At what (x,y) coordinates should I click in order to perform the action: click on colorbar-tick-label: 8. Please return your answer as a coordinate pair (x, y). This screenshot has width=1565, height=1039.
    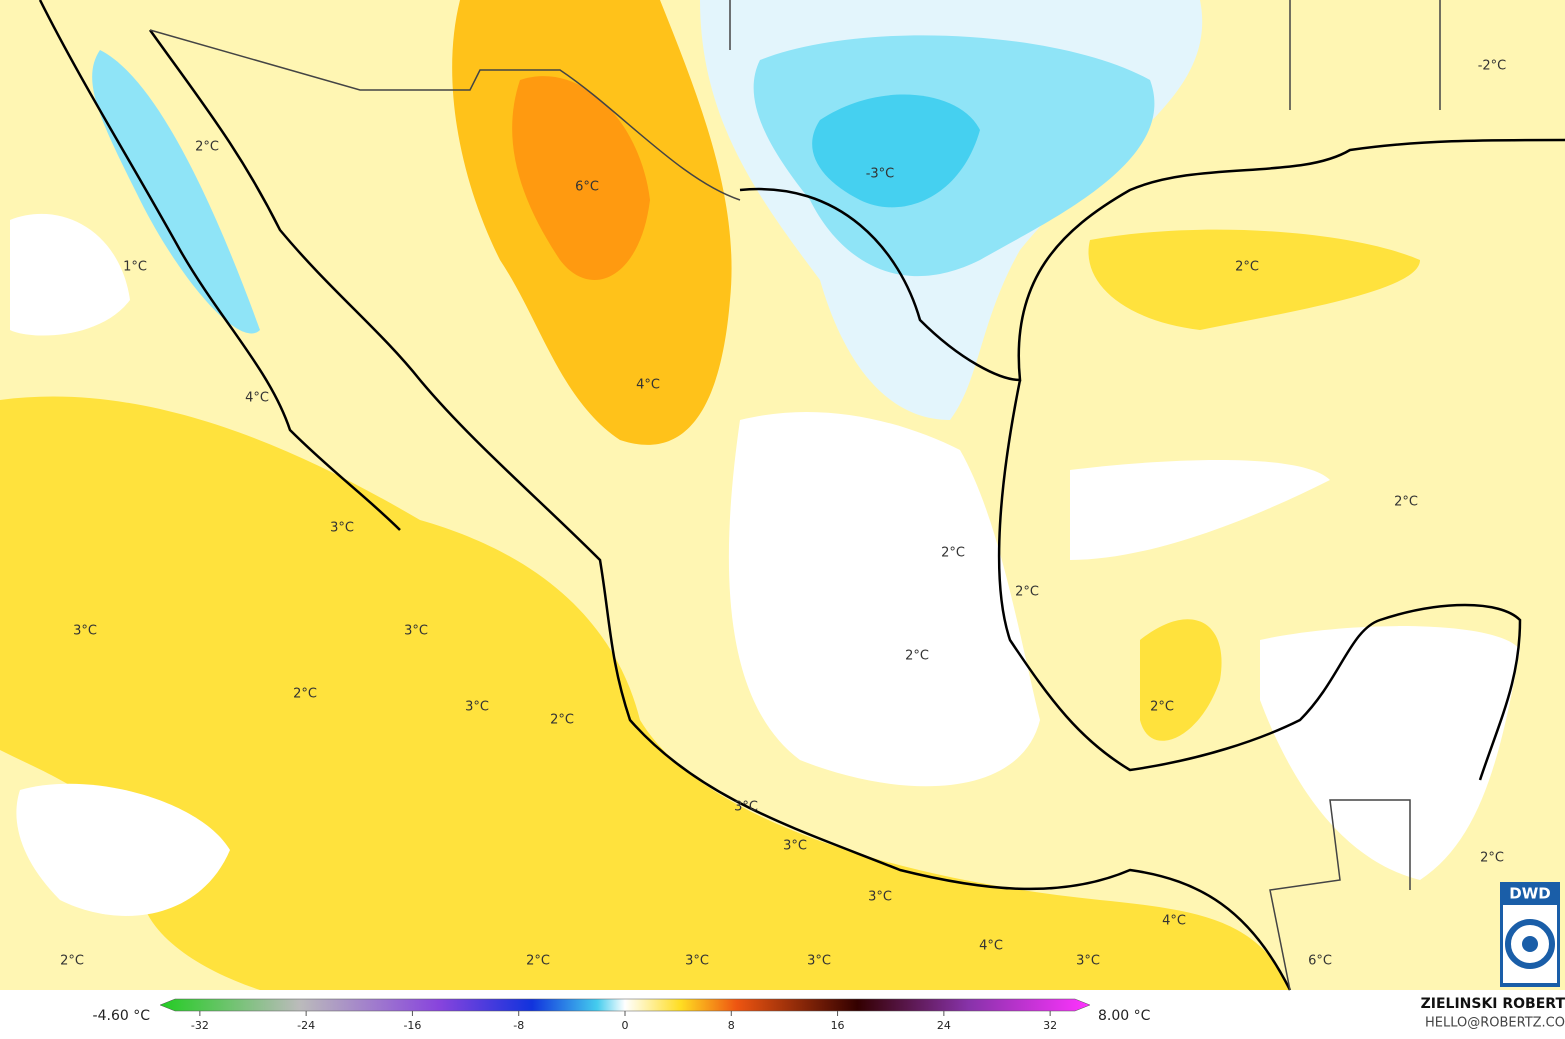
    Looking at the image, I should click on (731, 1025).